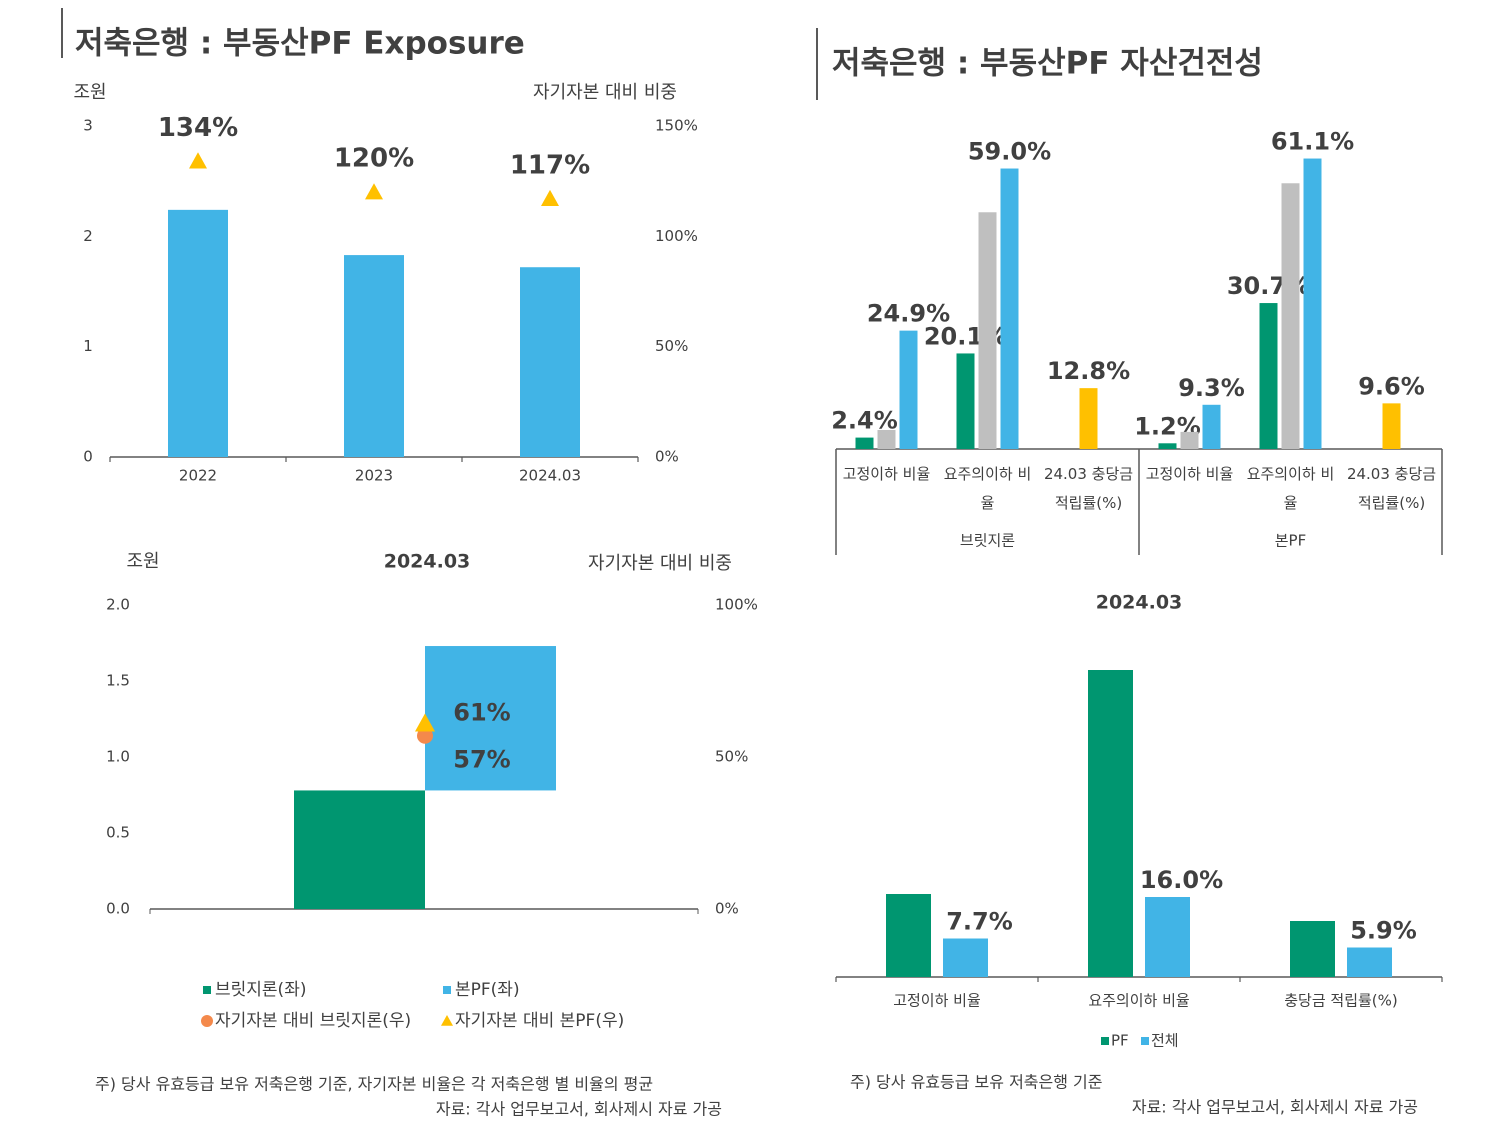 The width and height of the screenshot is (1500, 1124). Describe the element at coordinates (1341, 1001) in the screenshot. I see `x-tick-label: 충당금 적립률(%)` at that location.